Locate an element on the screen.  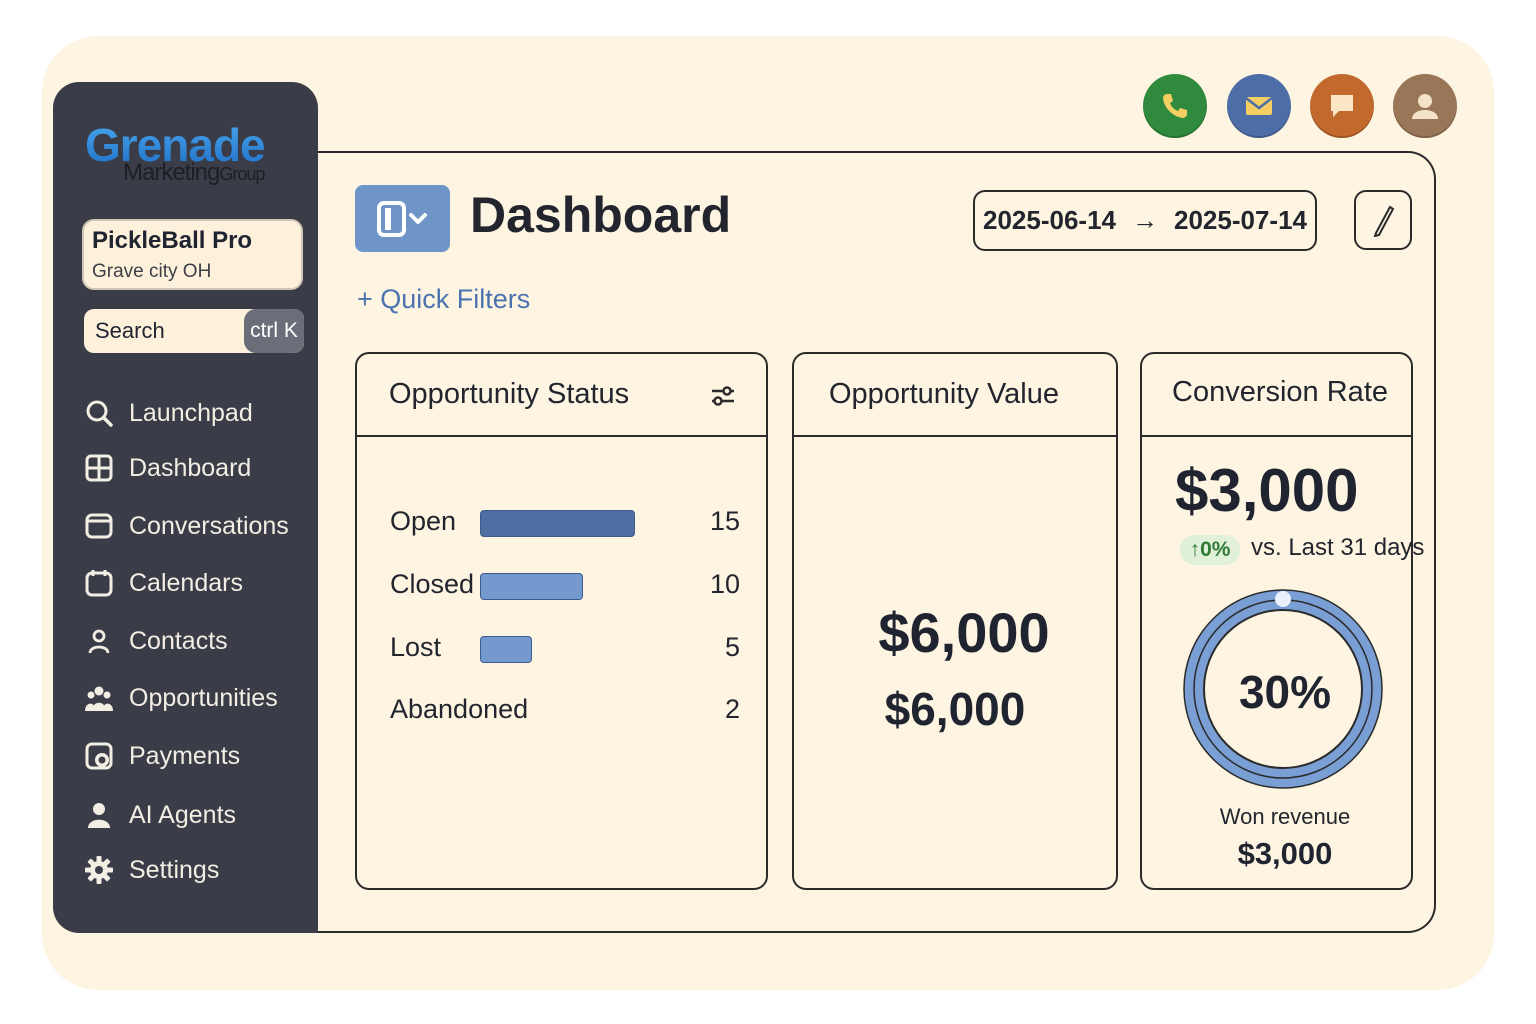
date-start: 2025-06-14 is located at coordinates (1049, 220).